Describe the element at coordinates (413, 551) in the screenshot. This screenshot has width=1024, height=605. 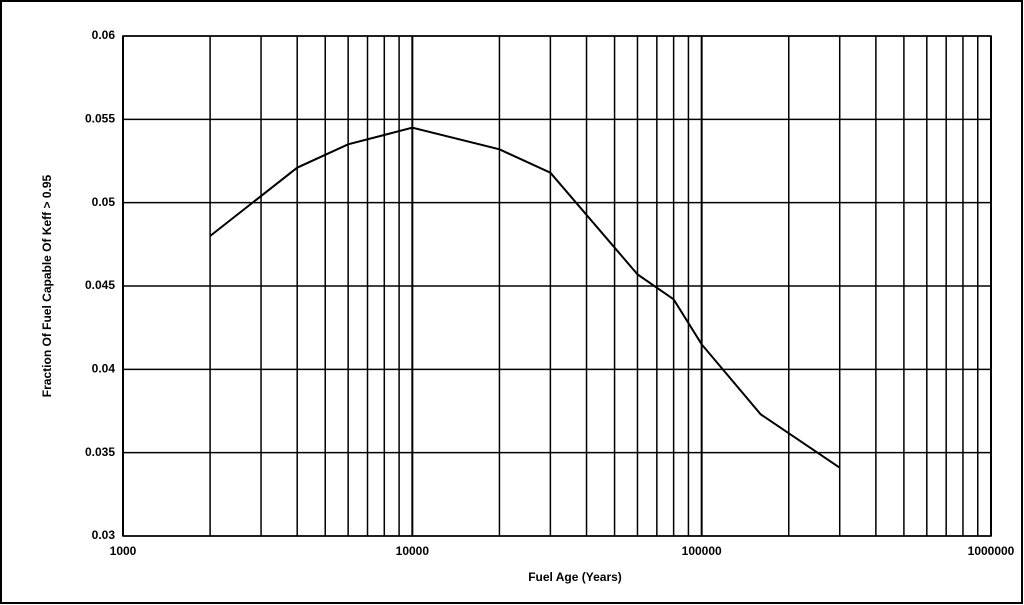
I see `x-tick-label: 10000` at that location.